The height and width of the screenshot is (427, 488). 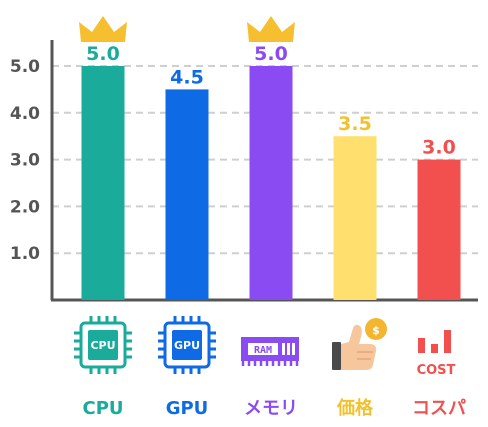 I want to click on value-label: 3.0, so click(x=439, y=148).